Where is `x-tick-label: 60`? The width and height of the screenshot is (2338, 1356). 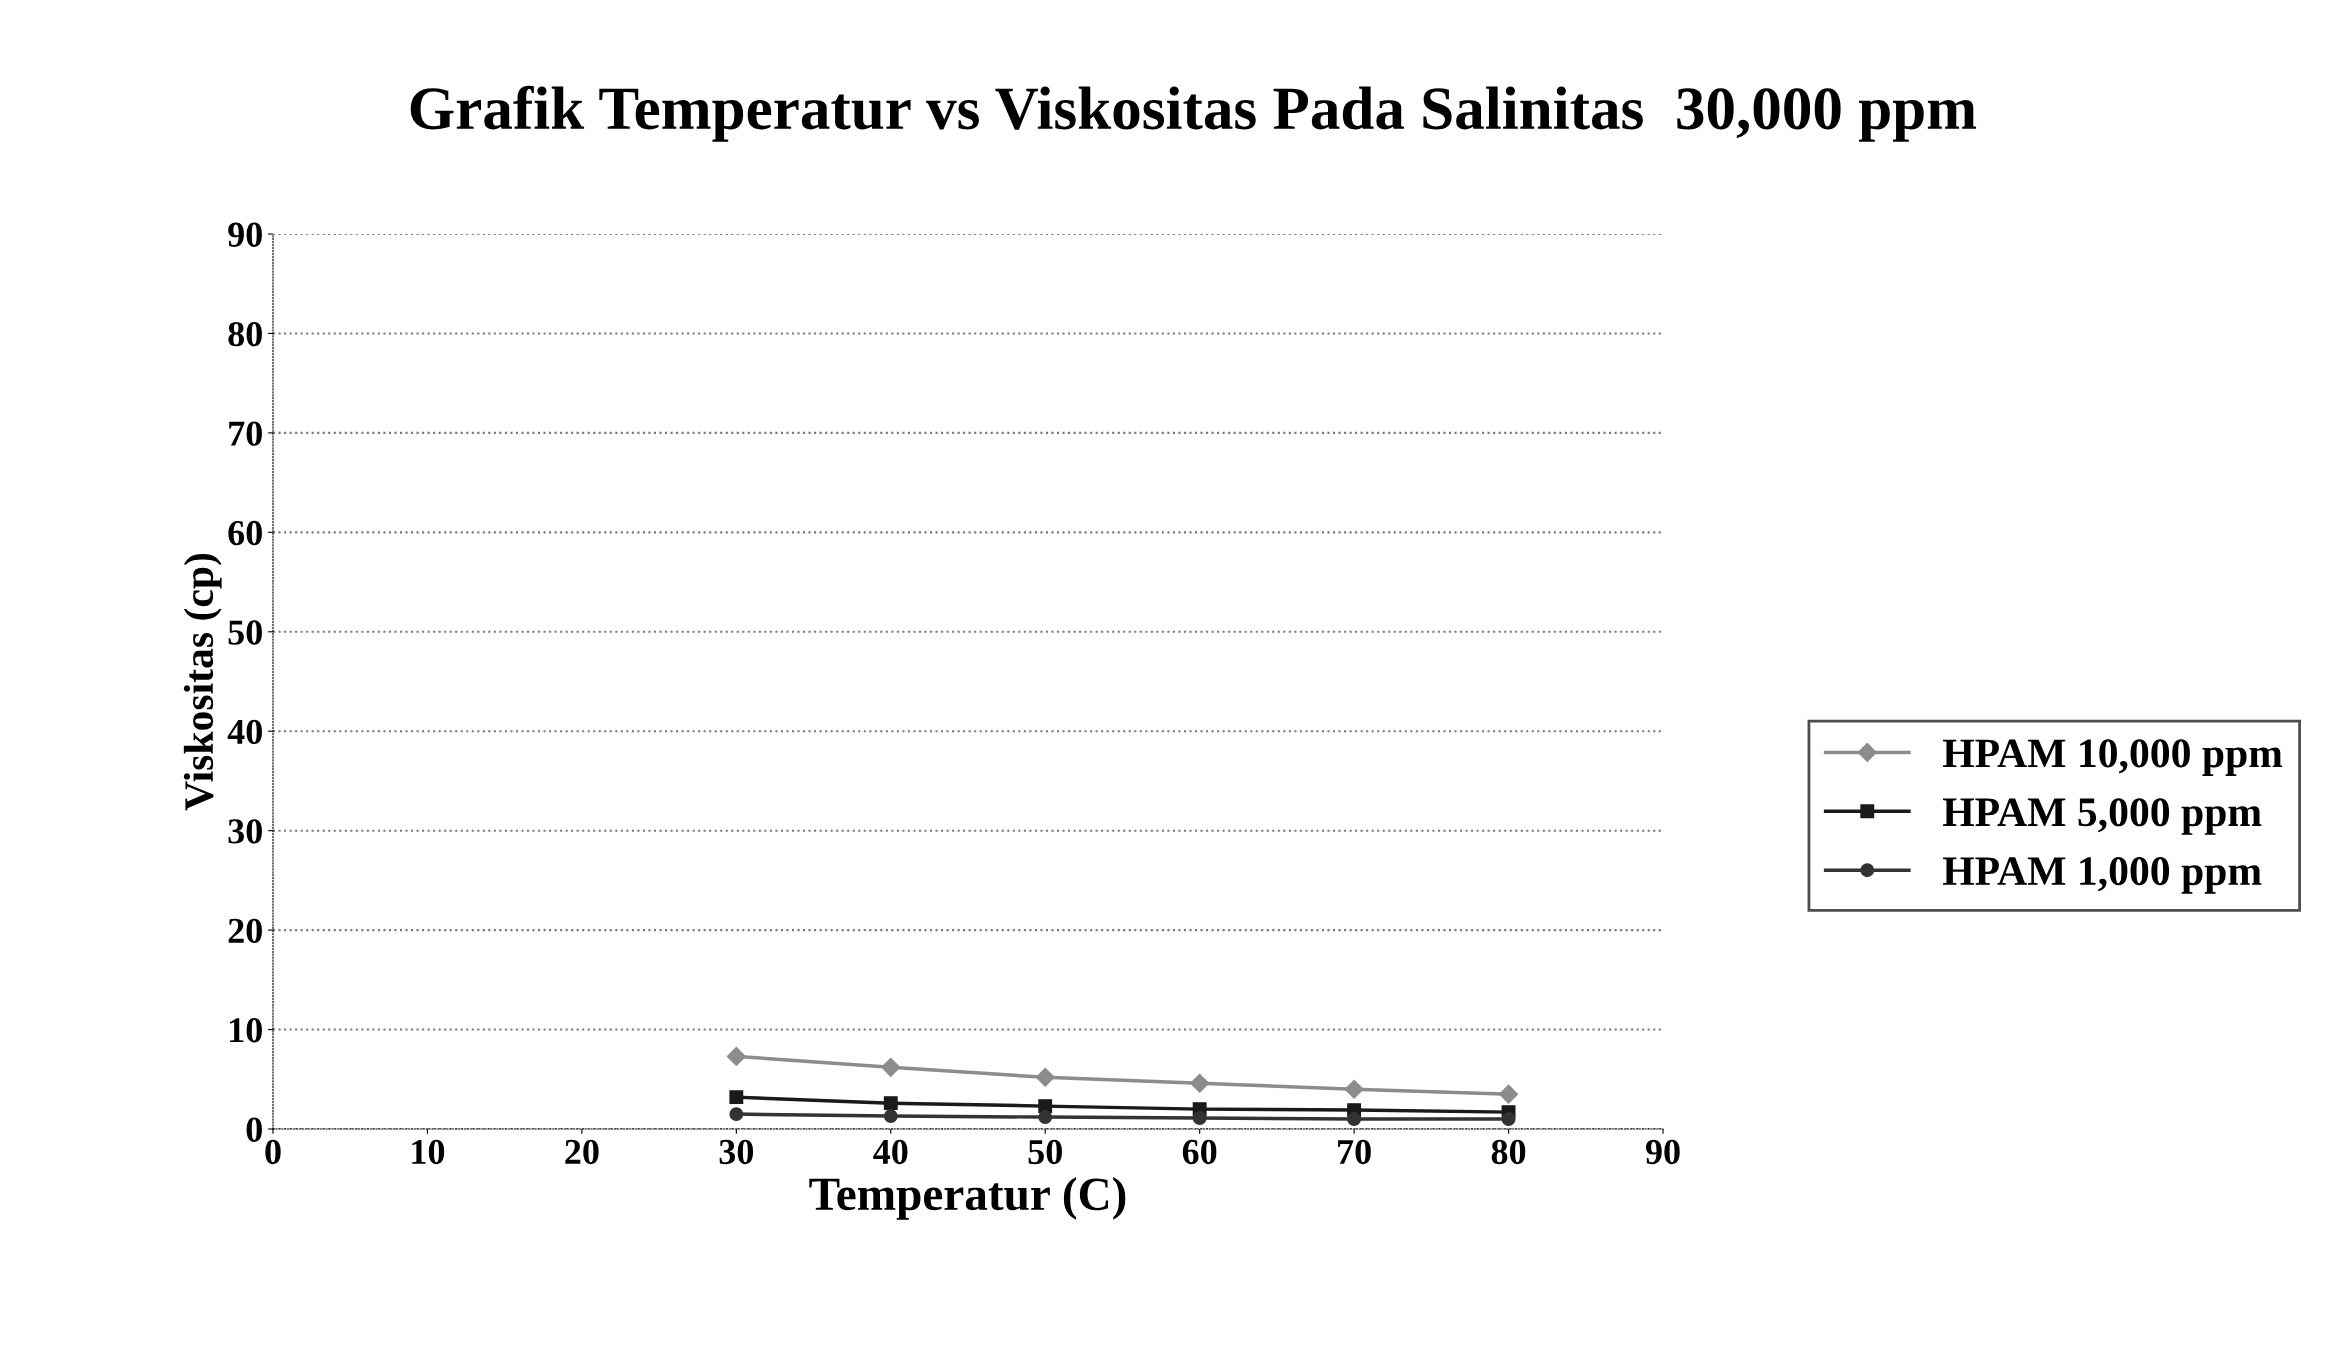
x-tick-label: 60 is located at coordinates (1199, 1152).